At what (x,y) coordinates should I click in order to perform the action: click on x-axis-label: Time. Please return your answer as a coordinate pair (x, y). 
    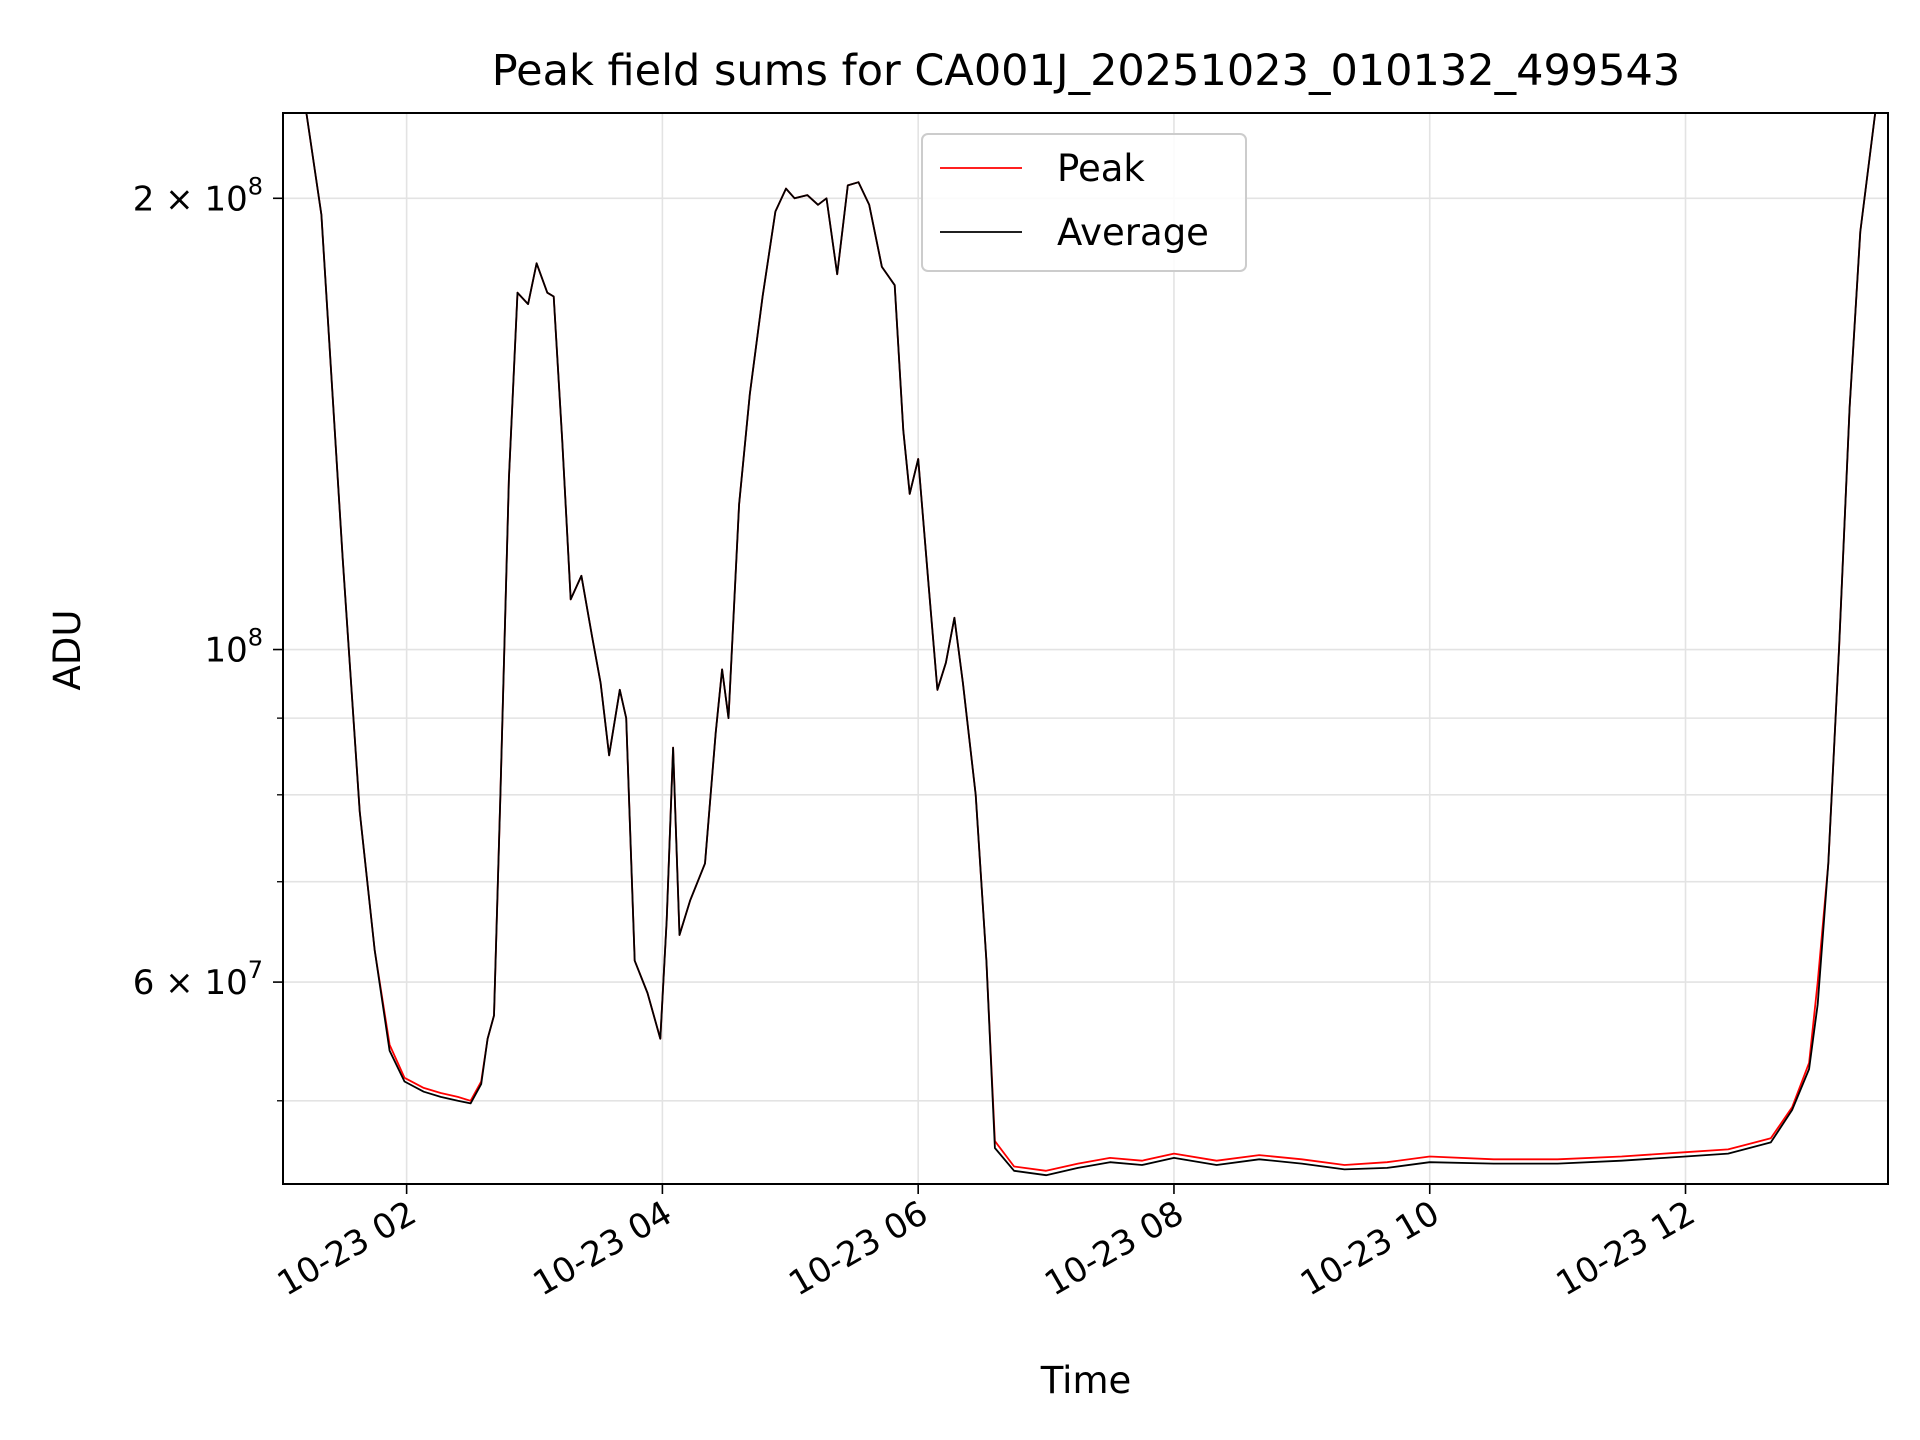
    Looking at the image, I should click on (1086, 1380).